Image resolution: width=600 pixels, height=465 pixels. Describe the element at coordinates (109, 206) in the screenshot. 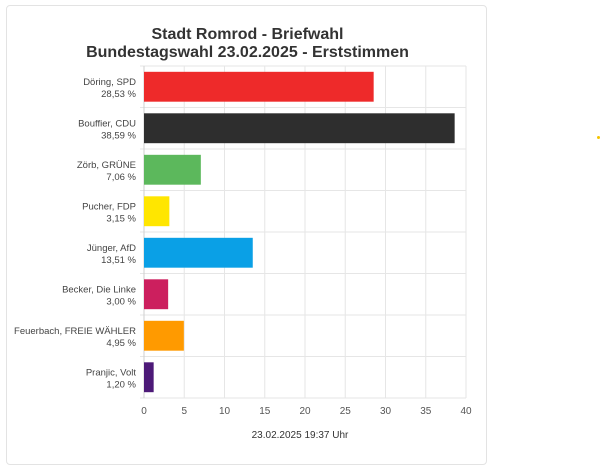

I see `category-label: Pucher, FDP` at that location.